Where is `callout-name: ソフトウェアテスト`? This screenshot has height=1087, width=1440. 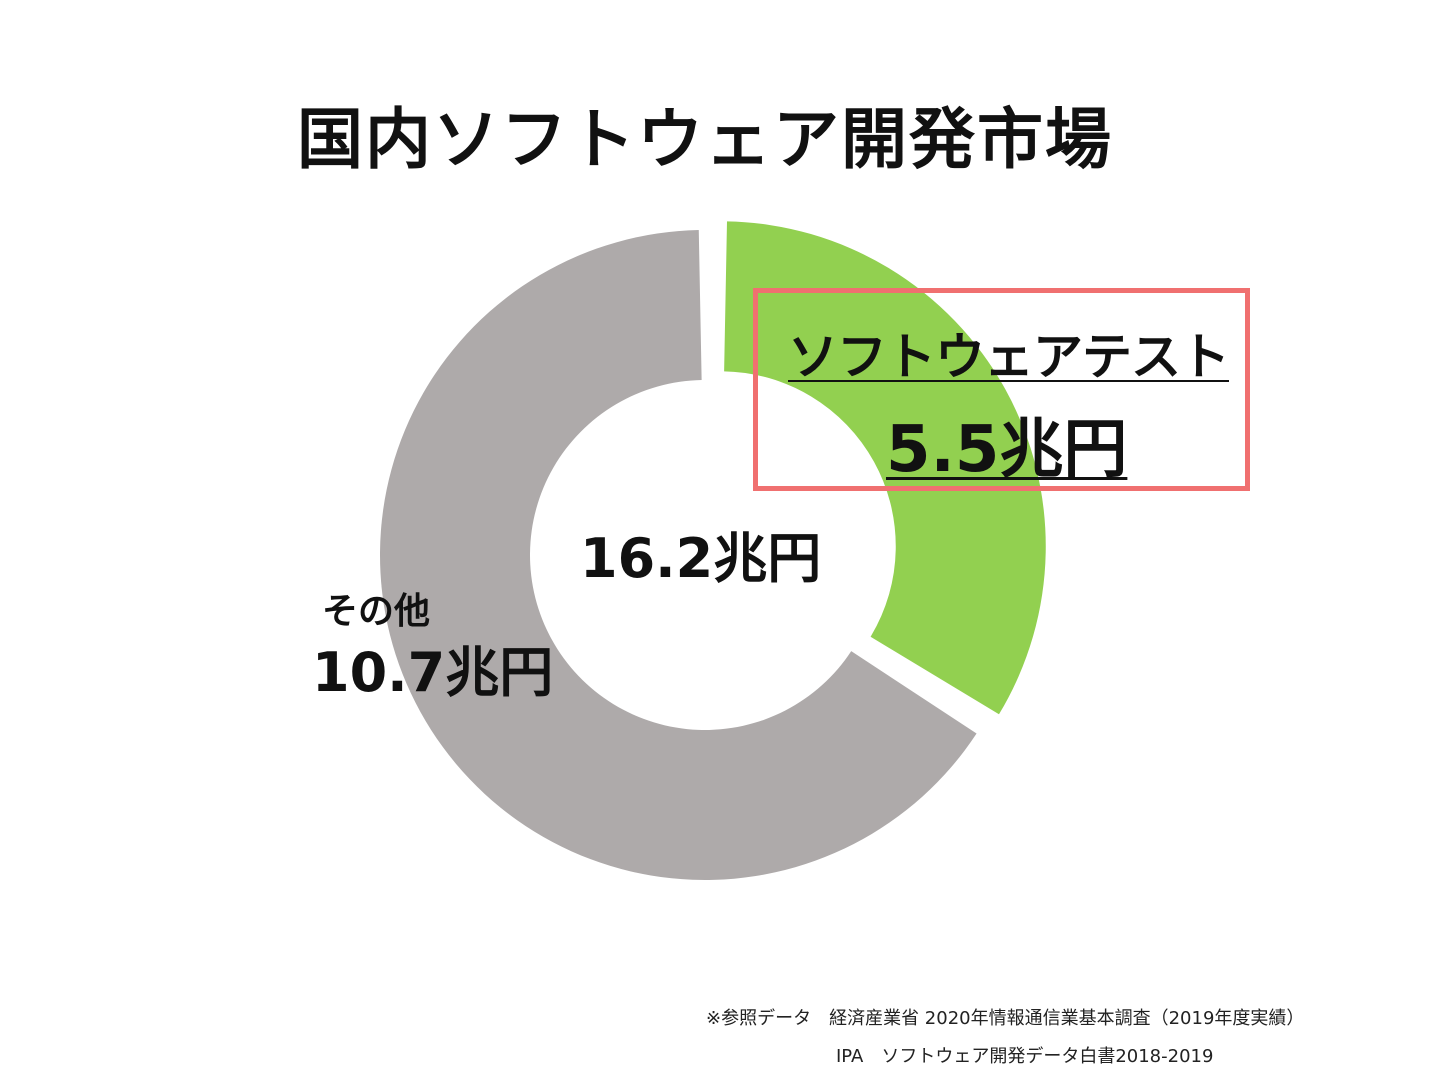
callout-name: ソフトウェアテスト is located at coordinates (1009, 357).